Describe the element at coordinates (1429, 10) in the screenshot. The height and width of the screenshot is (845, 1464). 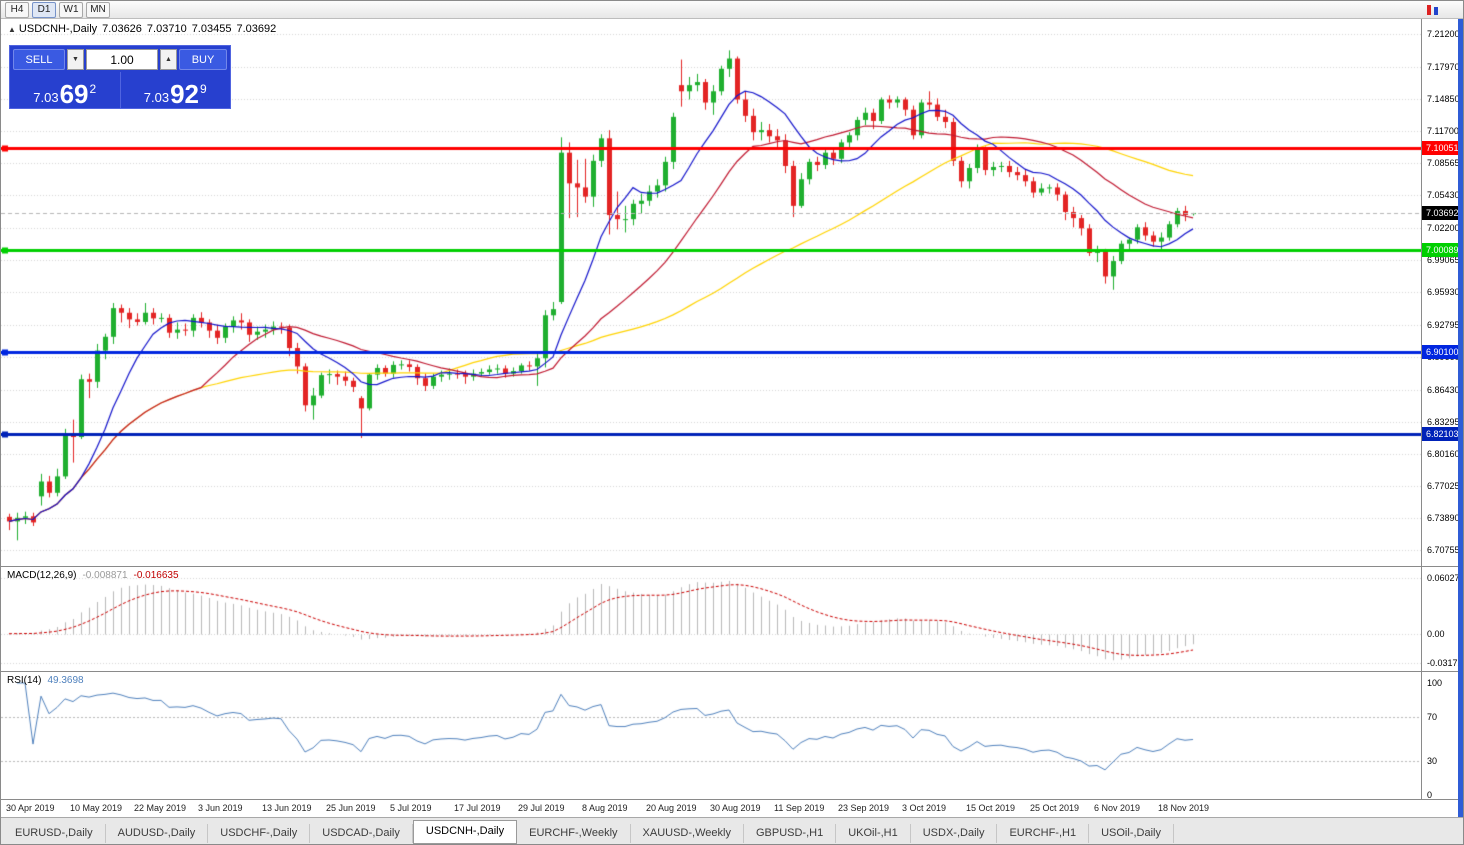
I see `red-bar-icon` at that location.